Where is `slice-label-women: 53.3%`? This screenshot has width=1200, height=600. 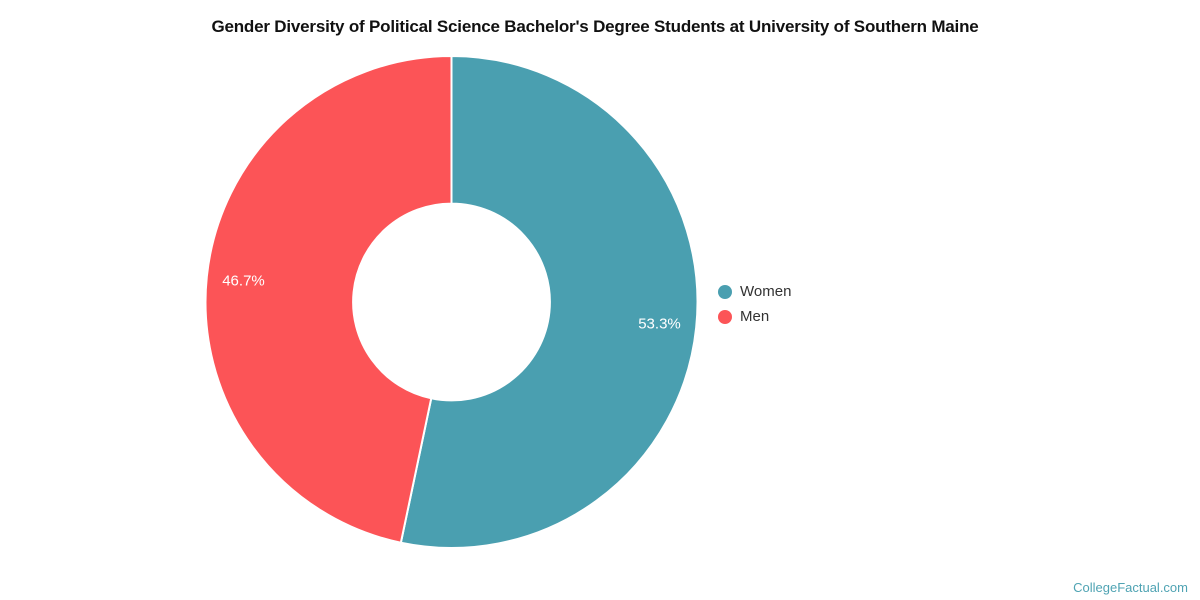 slice-label-women: 53.3% is located at coordinates (659, 324).